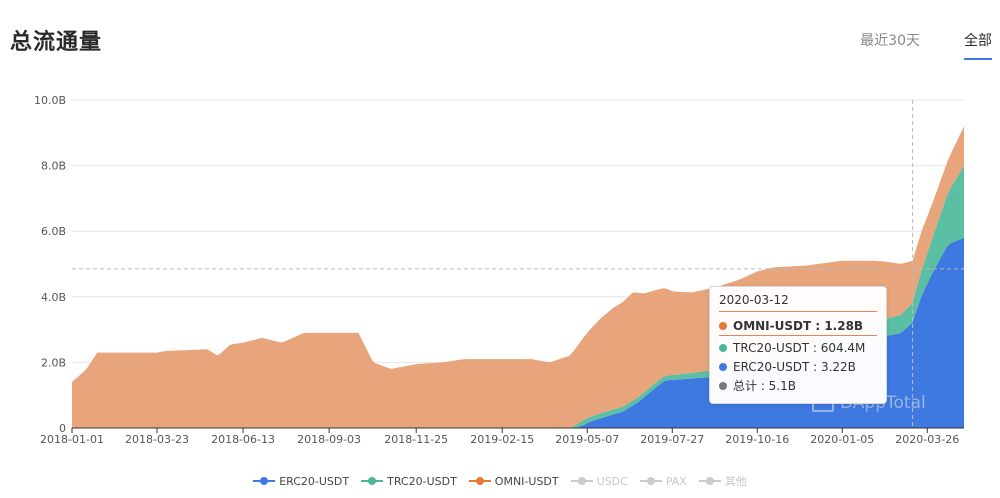 The width and height of the screenshot is (1000, 498). I want to click on erc20-legend-icon, so click(264, 481).